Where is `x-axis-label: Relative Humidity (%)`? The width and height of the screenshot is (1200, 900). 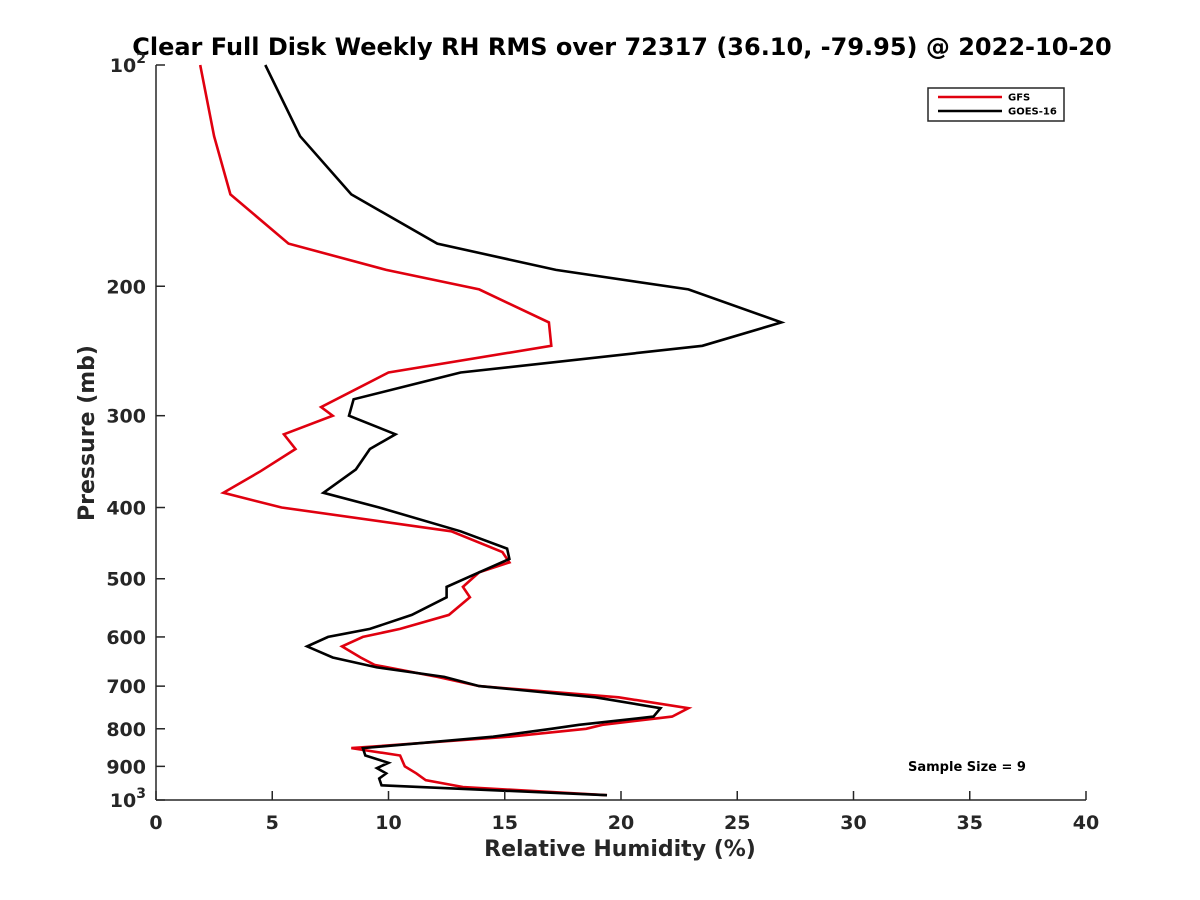
x-axis-label: Relative Humidity (%) is located at coordinates (620, 849).